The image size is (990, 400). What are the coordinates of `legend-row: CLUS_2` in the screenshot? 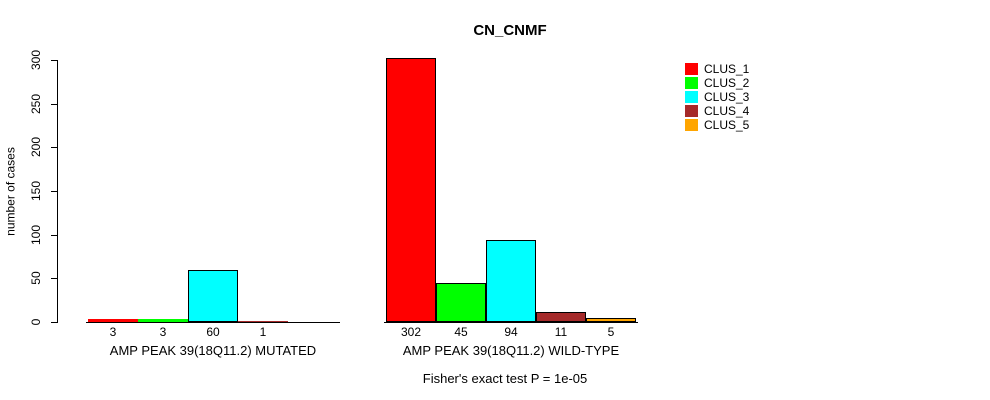 It's located at (717, 83).